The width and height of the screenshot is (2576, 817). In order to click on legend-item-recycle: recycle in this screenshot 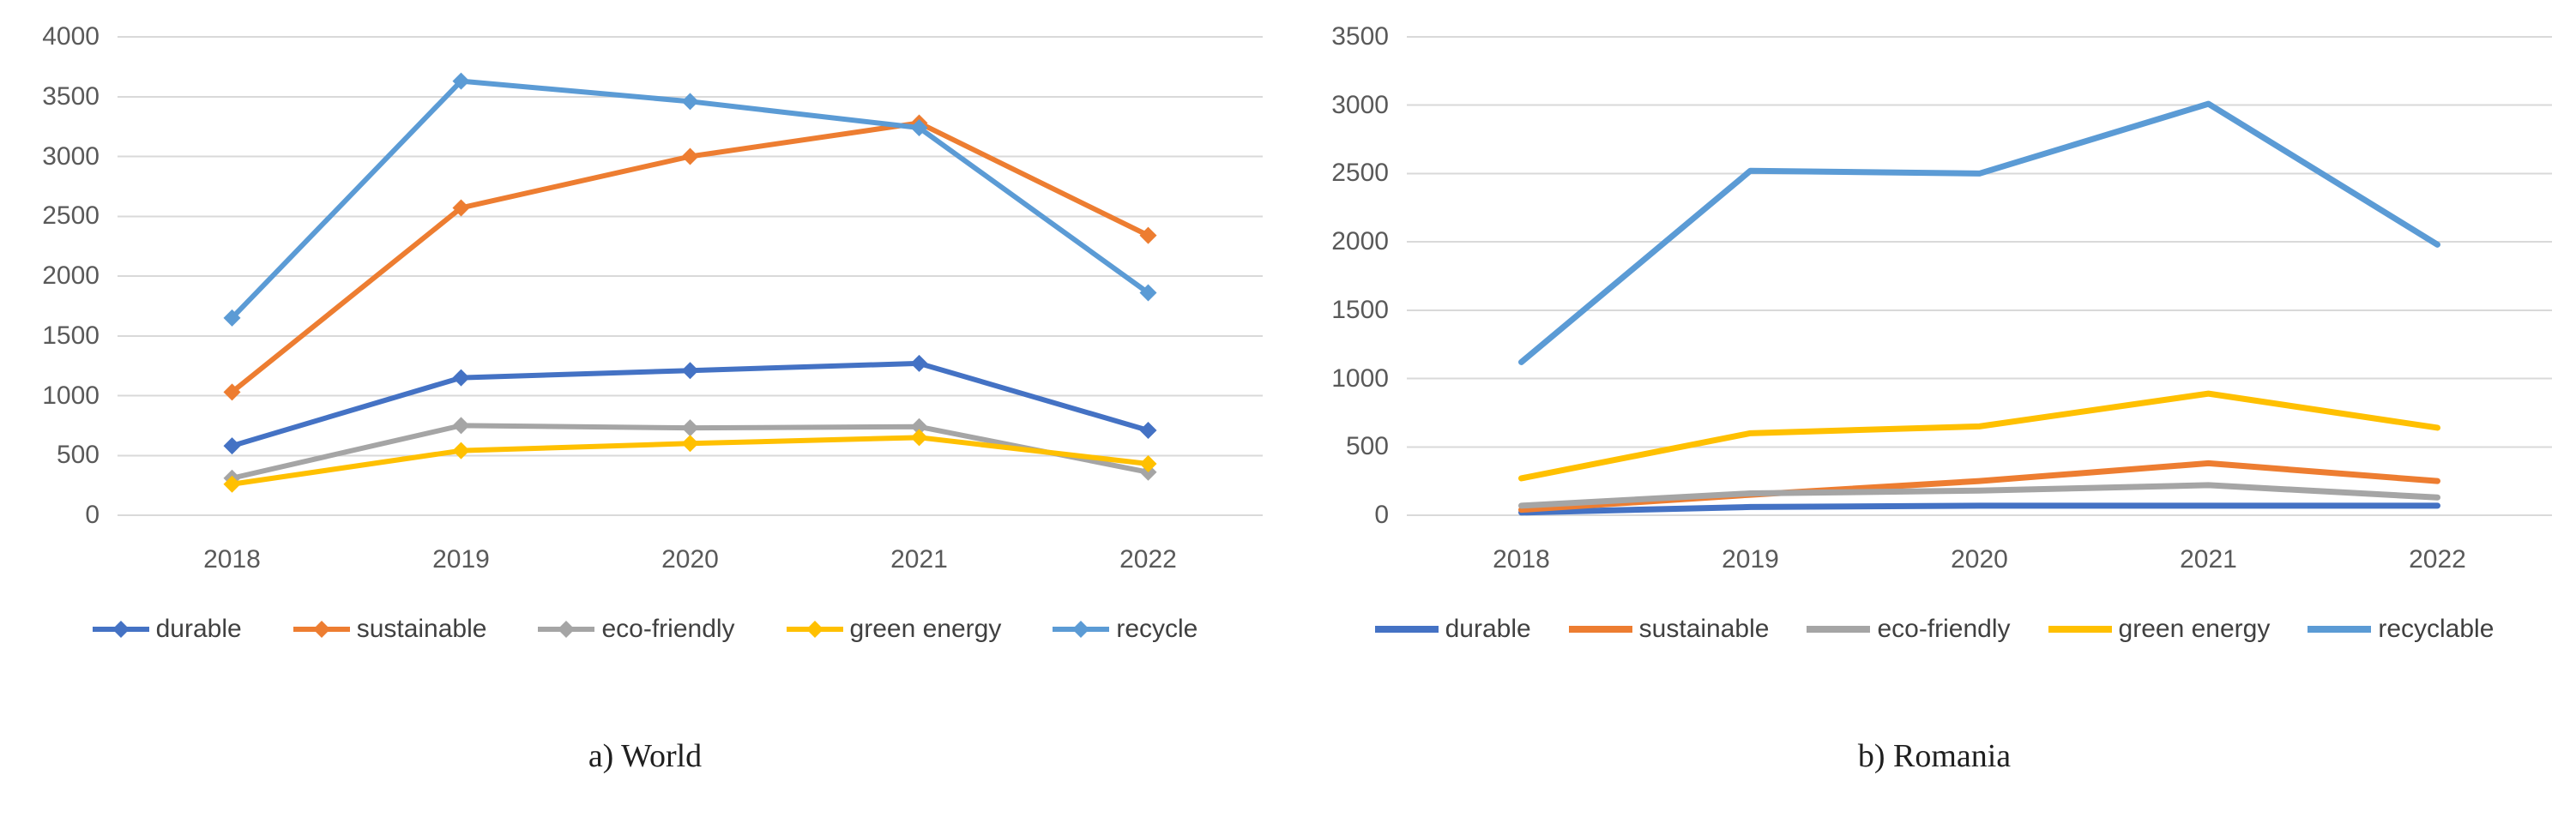, I will do `click(1125, 630)`.